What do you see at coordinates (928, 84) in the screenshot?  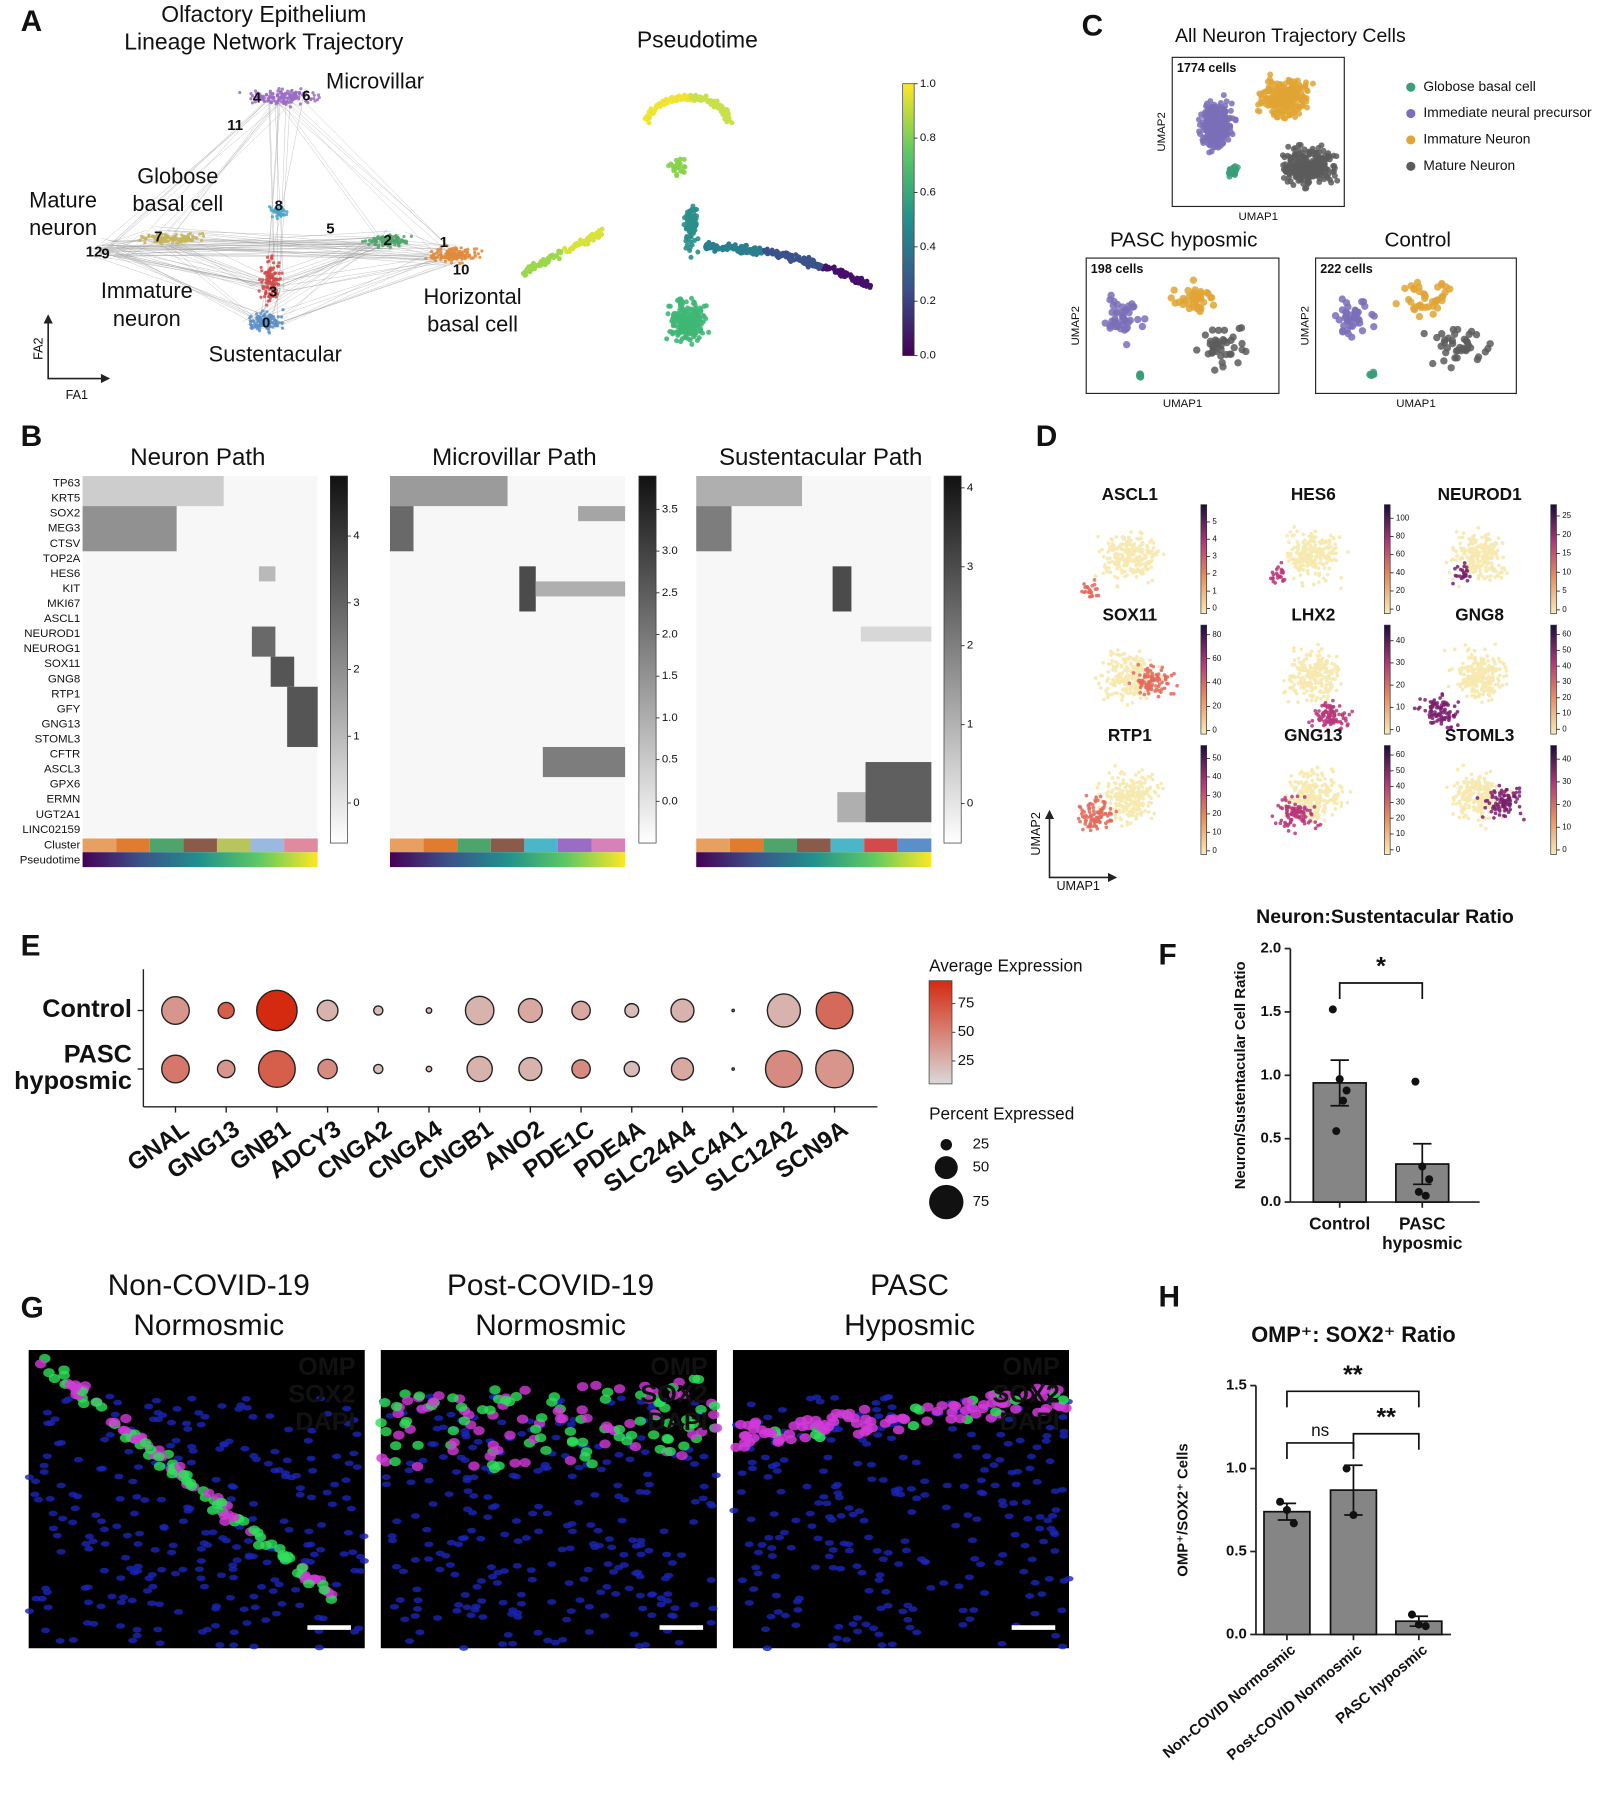 I see `colorbar-tick-label: 1.0` at bounding box center [928, 84].